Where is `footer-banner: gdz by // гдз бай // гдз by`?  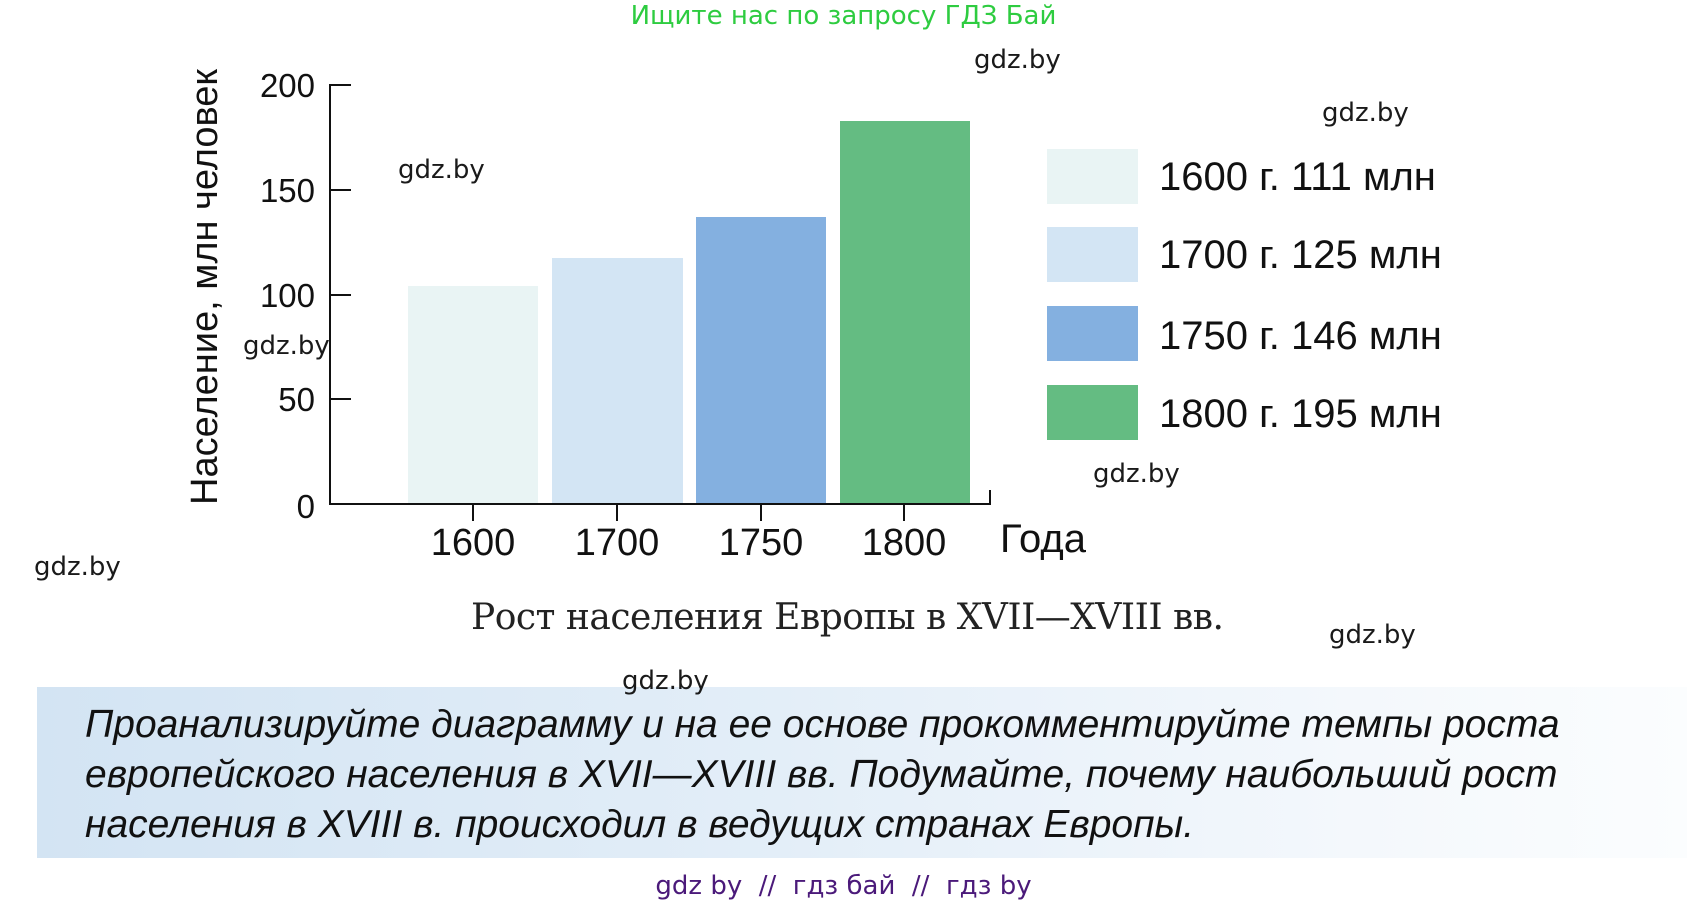
footer-banner: gdz by // гдз бай // гдз by is located at coordinates (843, 886).